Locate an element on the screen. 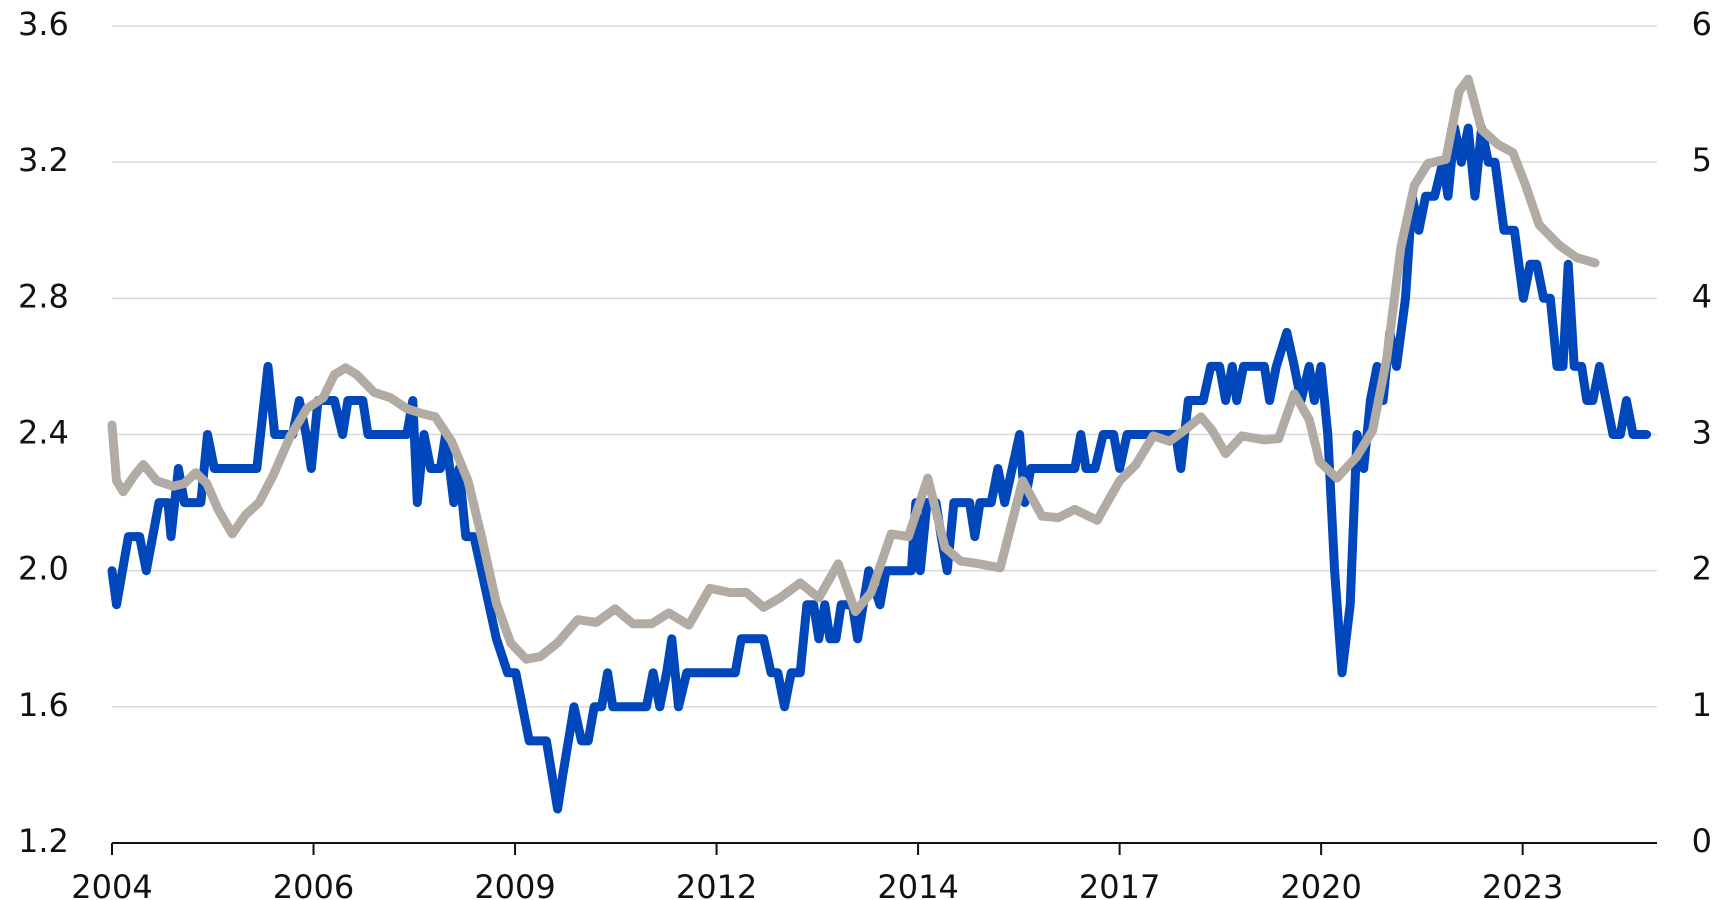  x-tick-label: 2012 is located at coordinates (716, 884).